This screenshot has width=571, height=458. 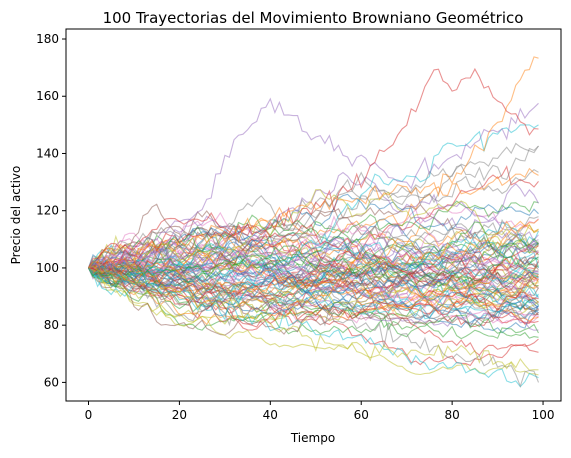 What do you see at coordinates (361, 415) in the screenshot?
I see `x-tick-label: 60` at bounding box center [361, 415].